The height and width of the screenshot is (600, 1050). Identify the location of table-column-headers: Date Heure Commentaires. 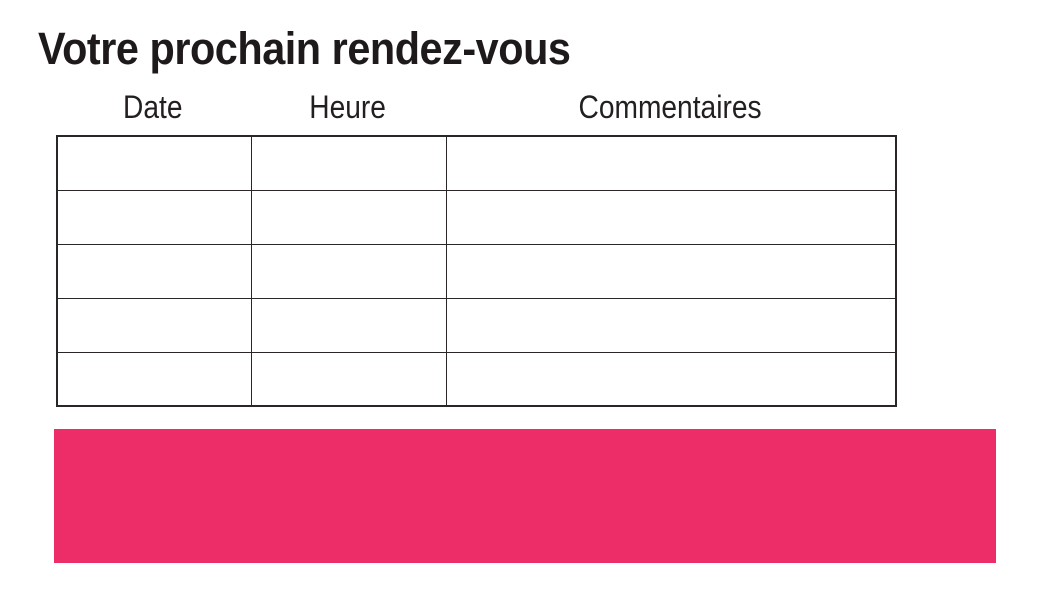
(475, 108).